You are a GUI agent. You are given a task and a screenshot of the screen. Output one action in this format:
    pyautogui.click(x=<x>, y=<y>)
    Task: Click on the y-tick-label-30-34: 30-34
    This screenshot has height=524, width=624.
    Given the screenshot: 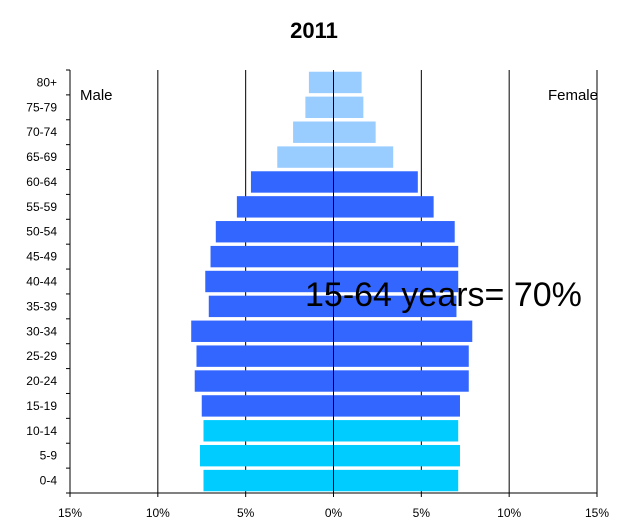 What is the action you would take?
    pyautogui.click(x=41, y=331)
    